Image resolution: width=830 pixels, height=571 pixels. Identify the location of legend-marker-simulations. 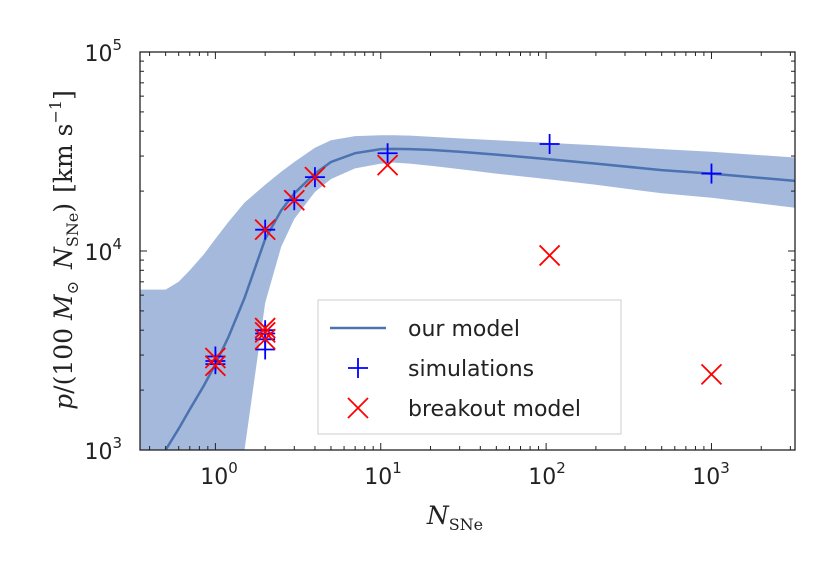
(358, 368).